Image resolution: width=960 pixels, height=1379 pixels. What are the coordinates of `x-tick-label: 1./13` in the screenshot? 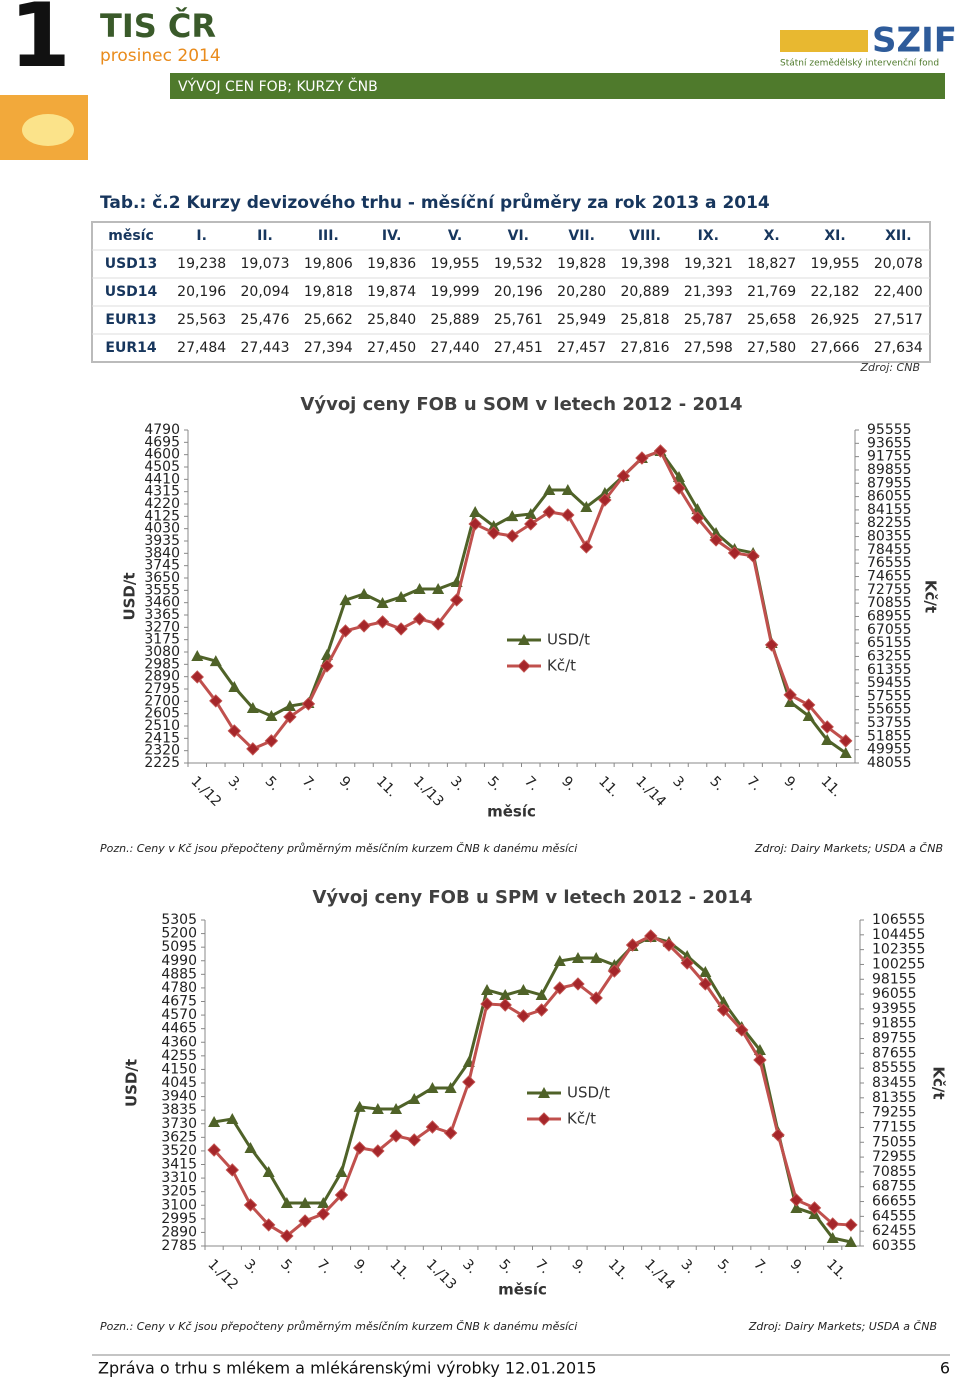 It's located at (428, 791).